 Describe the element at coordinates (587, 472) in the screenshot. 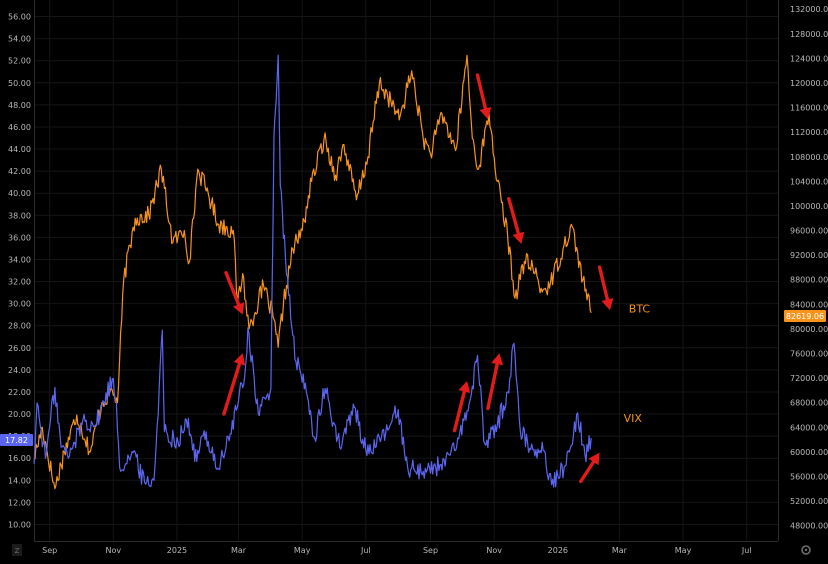

I see `arrow-up-jan-2026-shaft` at that location.